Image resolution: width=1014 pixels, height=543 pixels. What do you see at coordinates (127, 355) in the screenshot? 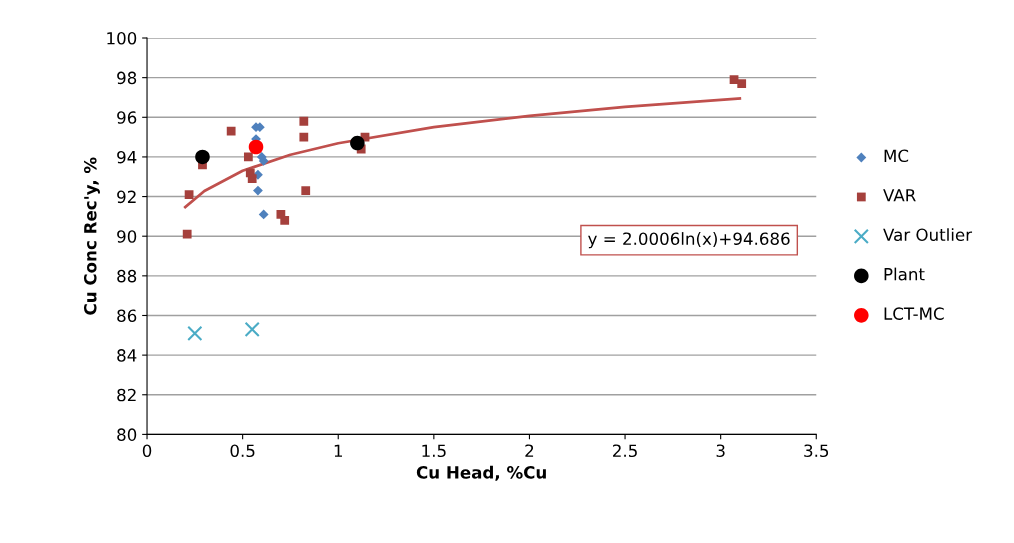
I see `y-tick-label: 84` at bounding box center [127, 355].